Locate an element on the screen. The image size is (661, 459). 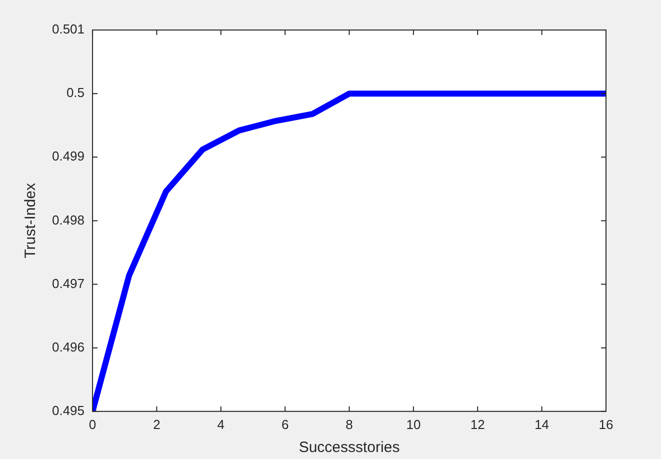
y-tick-label: 0.497 is located at coordinates (68, 283).